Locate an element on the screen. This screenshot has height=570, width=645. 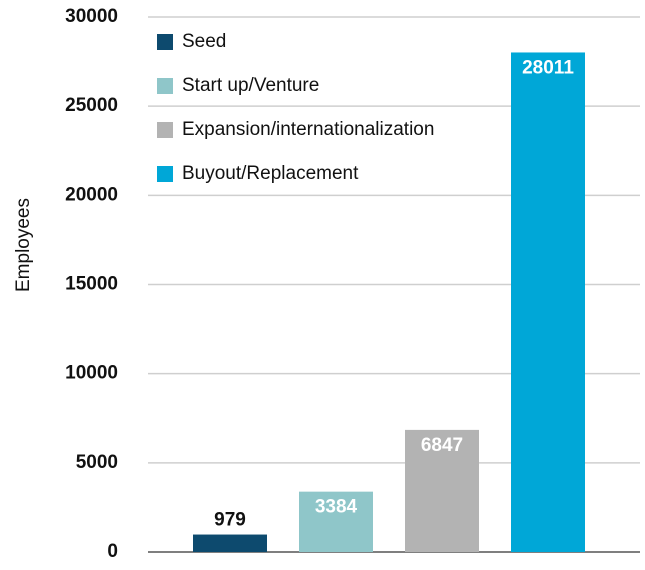
y-tick-label: 0 is located at coordinates (112, 551).